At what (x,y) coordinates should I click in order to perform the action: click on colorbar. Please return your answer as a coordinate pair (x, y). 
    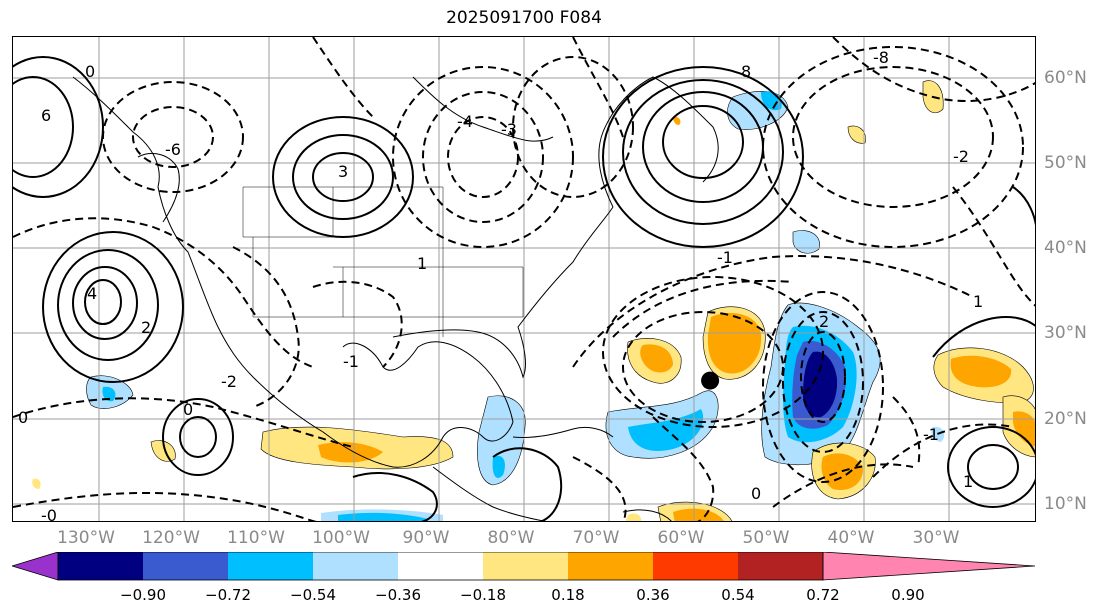
    Looking at the image, I should click on (524, 566).